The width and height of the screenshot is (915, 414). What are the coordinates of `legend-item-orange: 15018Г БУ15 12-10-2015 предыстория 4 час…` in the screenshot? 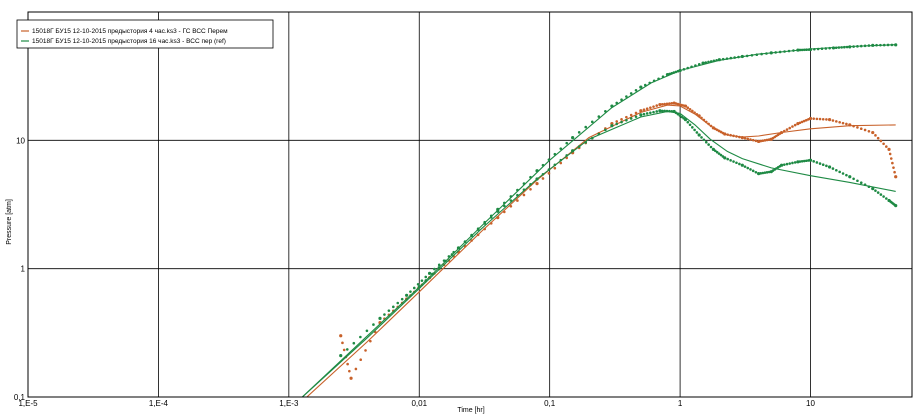 It's located at (130, 31).